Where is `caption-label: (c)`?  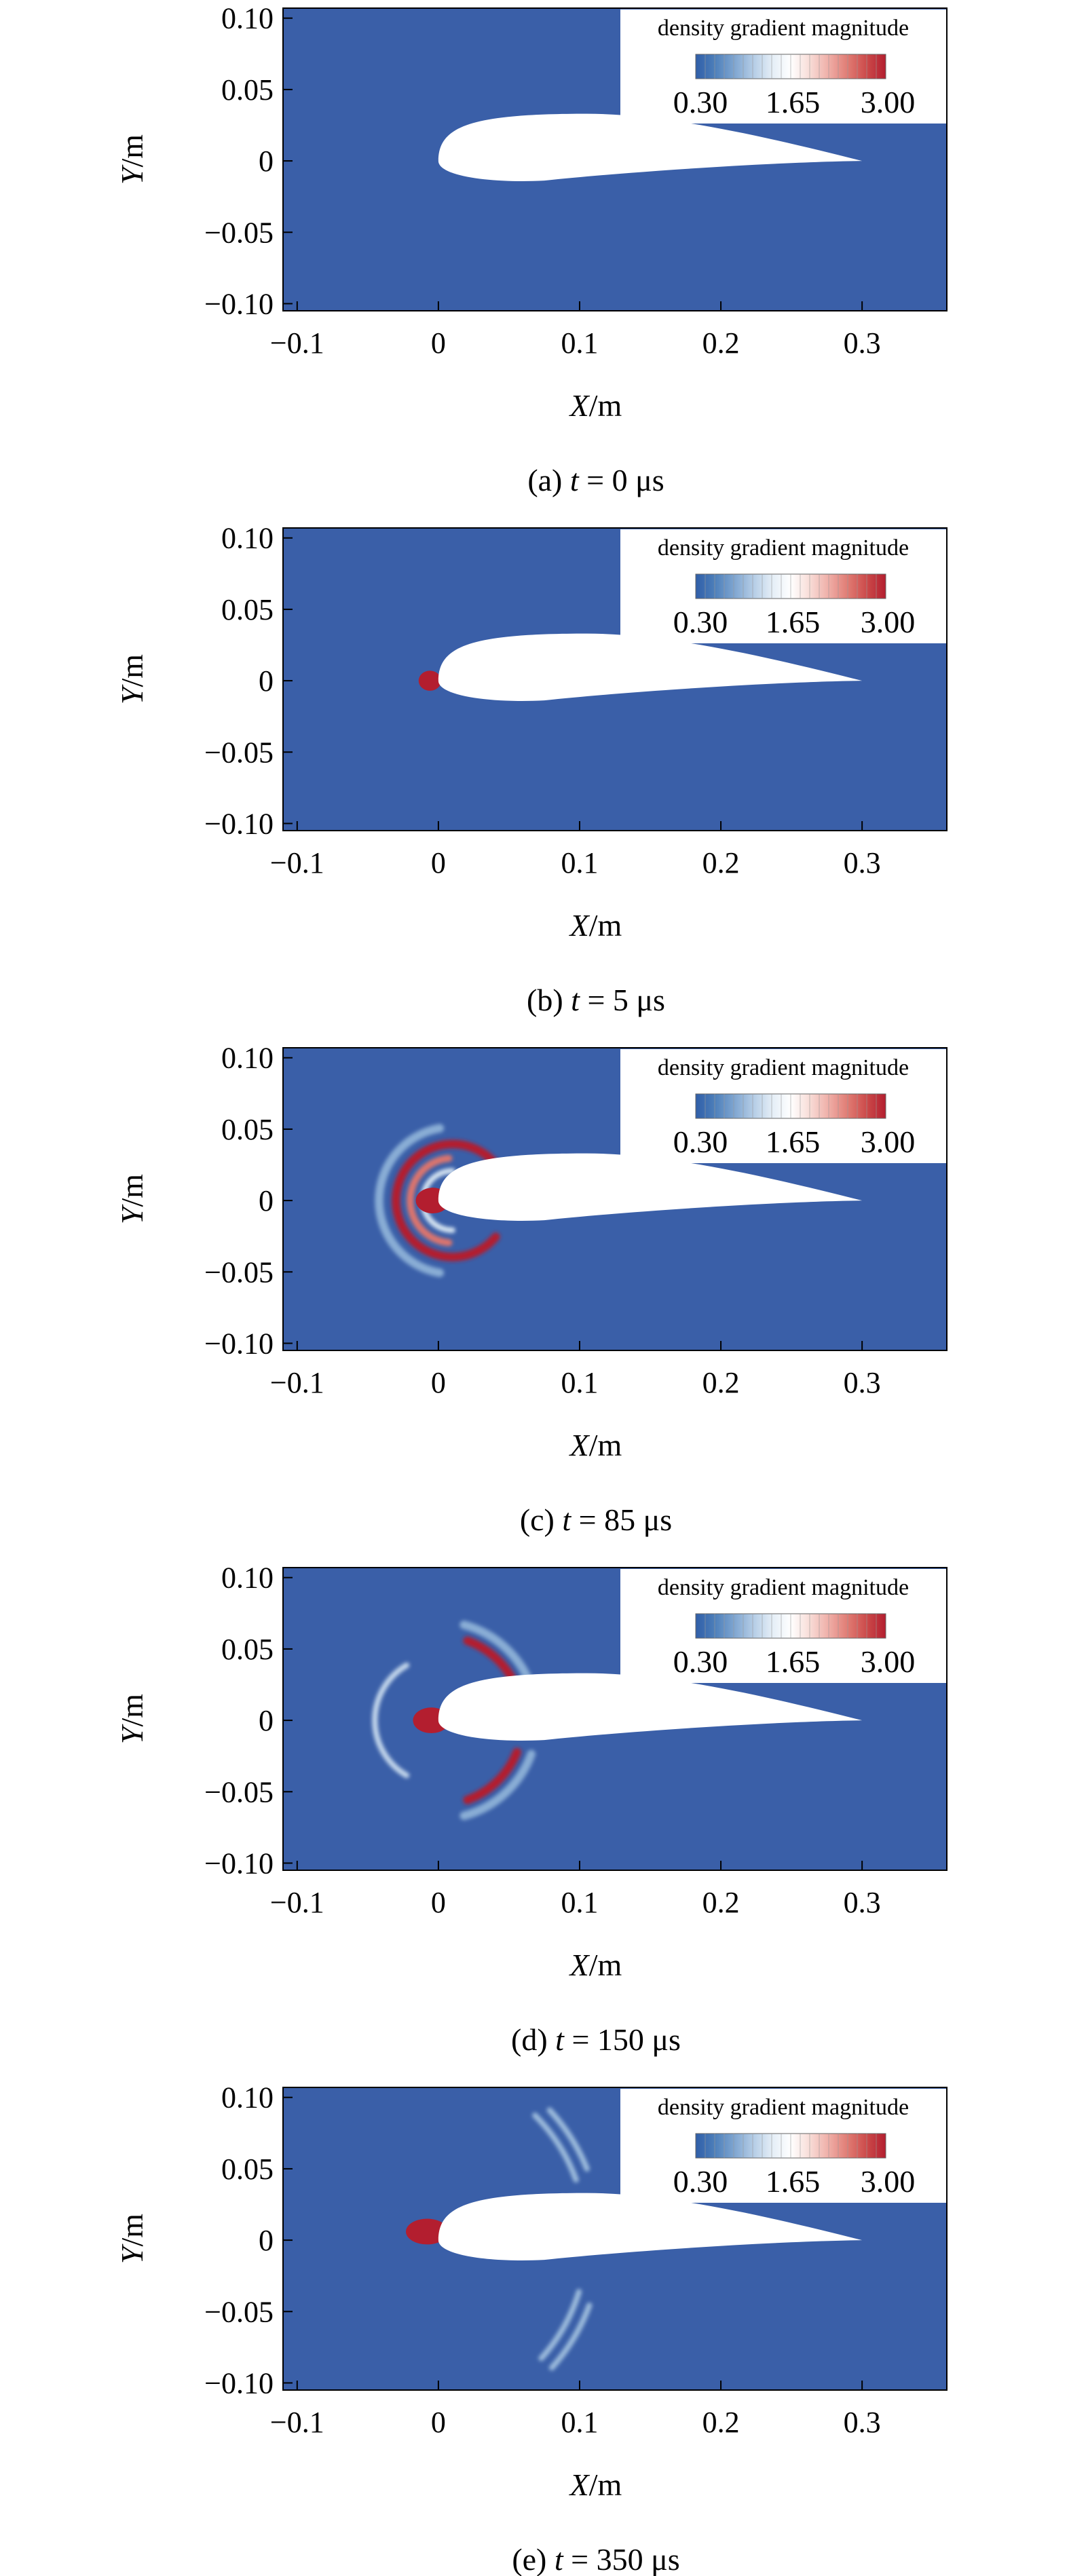
caption-label: (c) is located at coordinates (537, 1520).